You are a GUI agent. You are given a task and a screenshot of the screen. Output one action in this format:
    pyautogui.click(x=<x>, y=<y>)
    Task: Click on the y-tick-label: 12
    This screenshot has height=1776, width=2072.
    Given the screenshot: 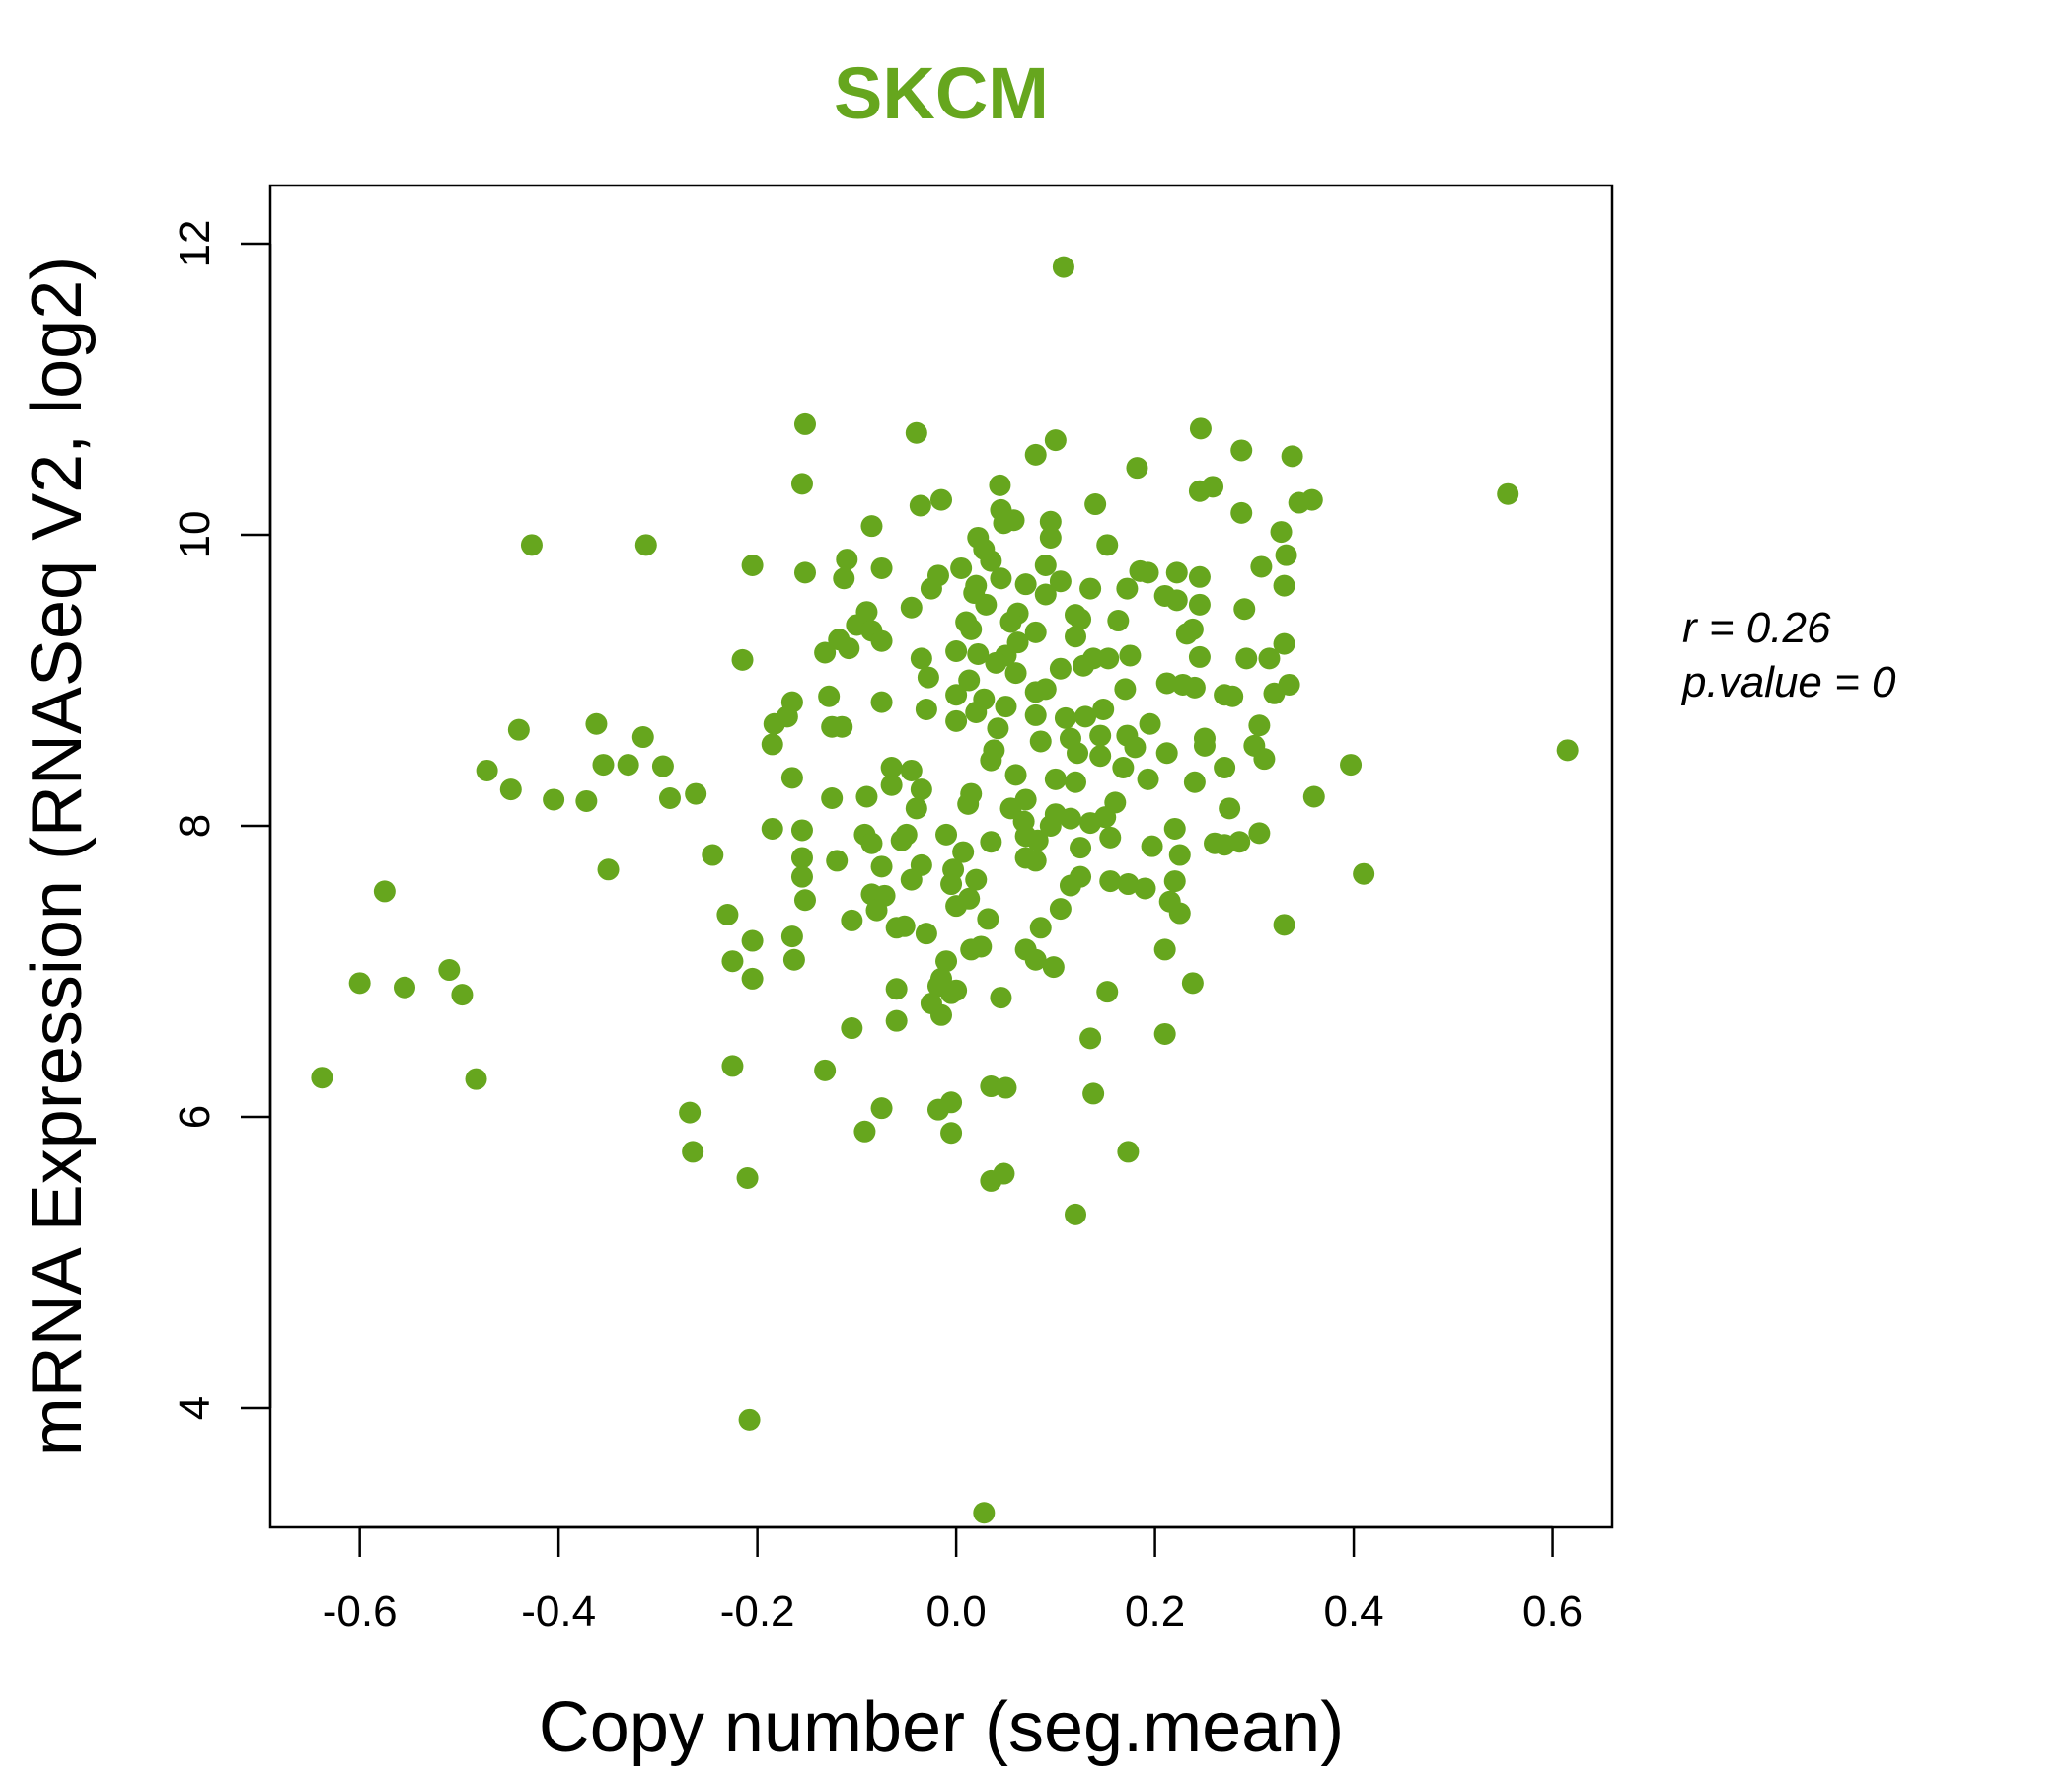 What is the action you would take?
    pyautogui.click(x=195, y=244)
    